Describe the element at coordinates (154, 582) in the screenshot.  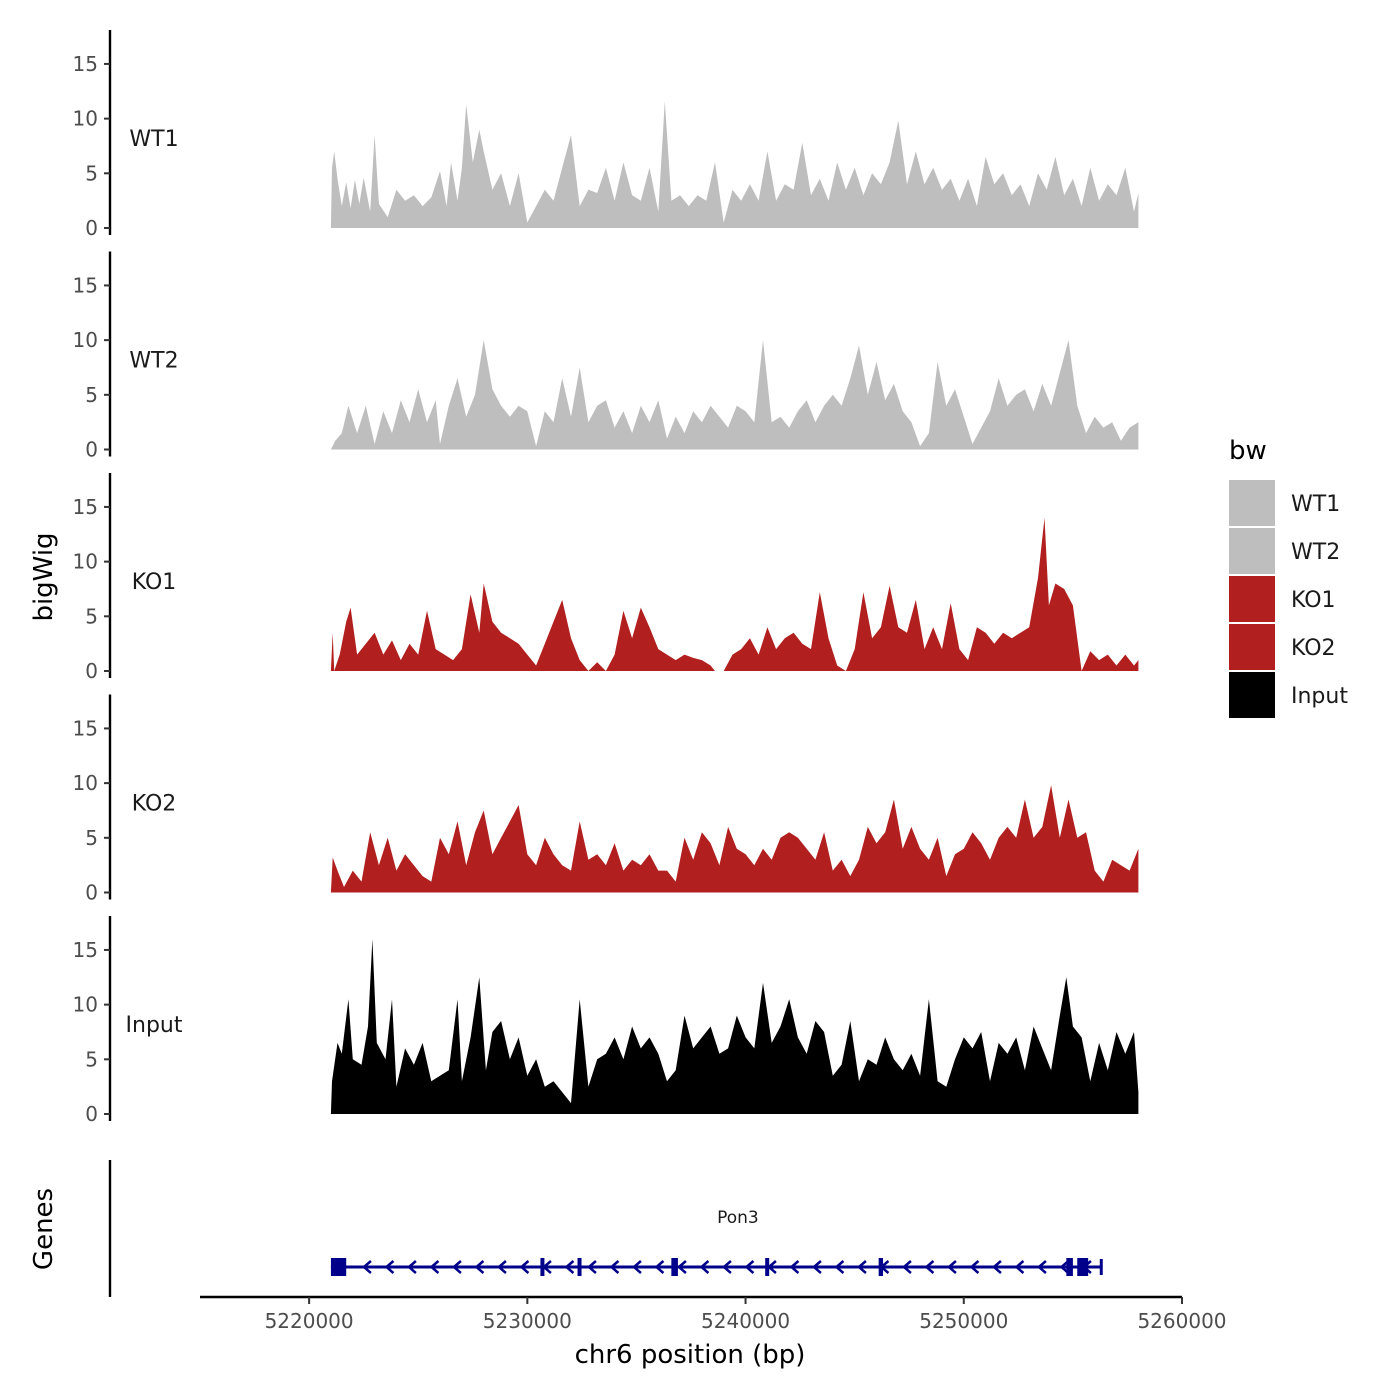
I see `track-label-ko1: KO1` at that location.